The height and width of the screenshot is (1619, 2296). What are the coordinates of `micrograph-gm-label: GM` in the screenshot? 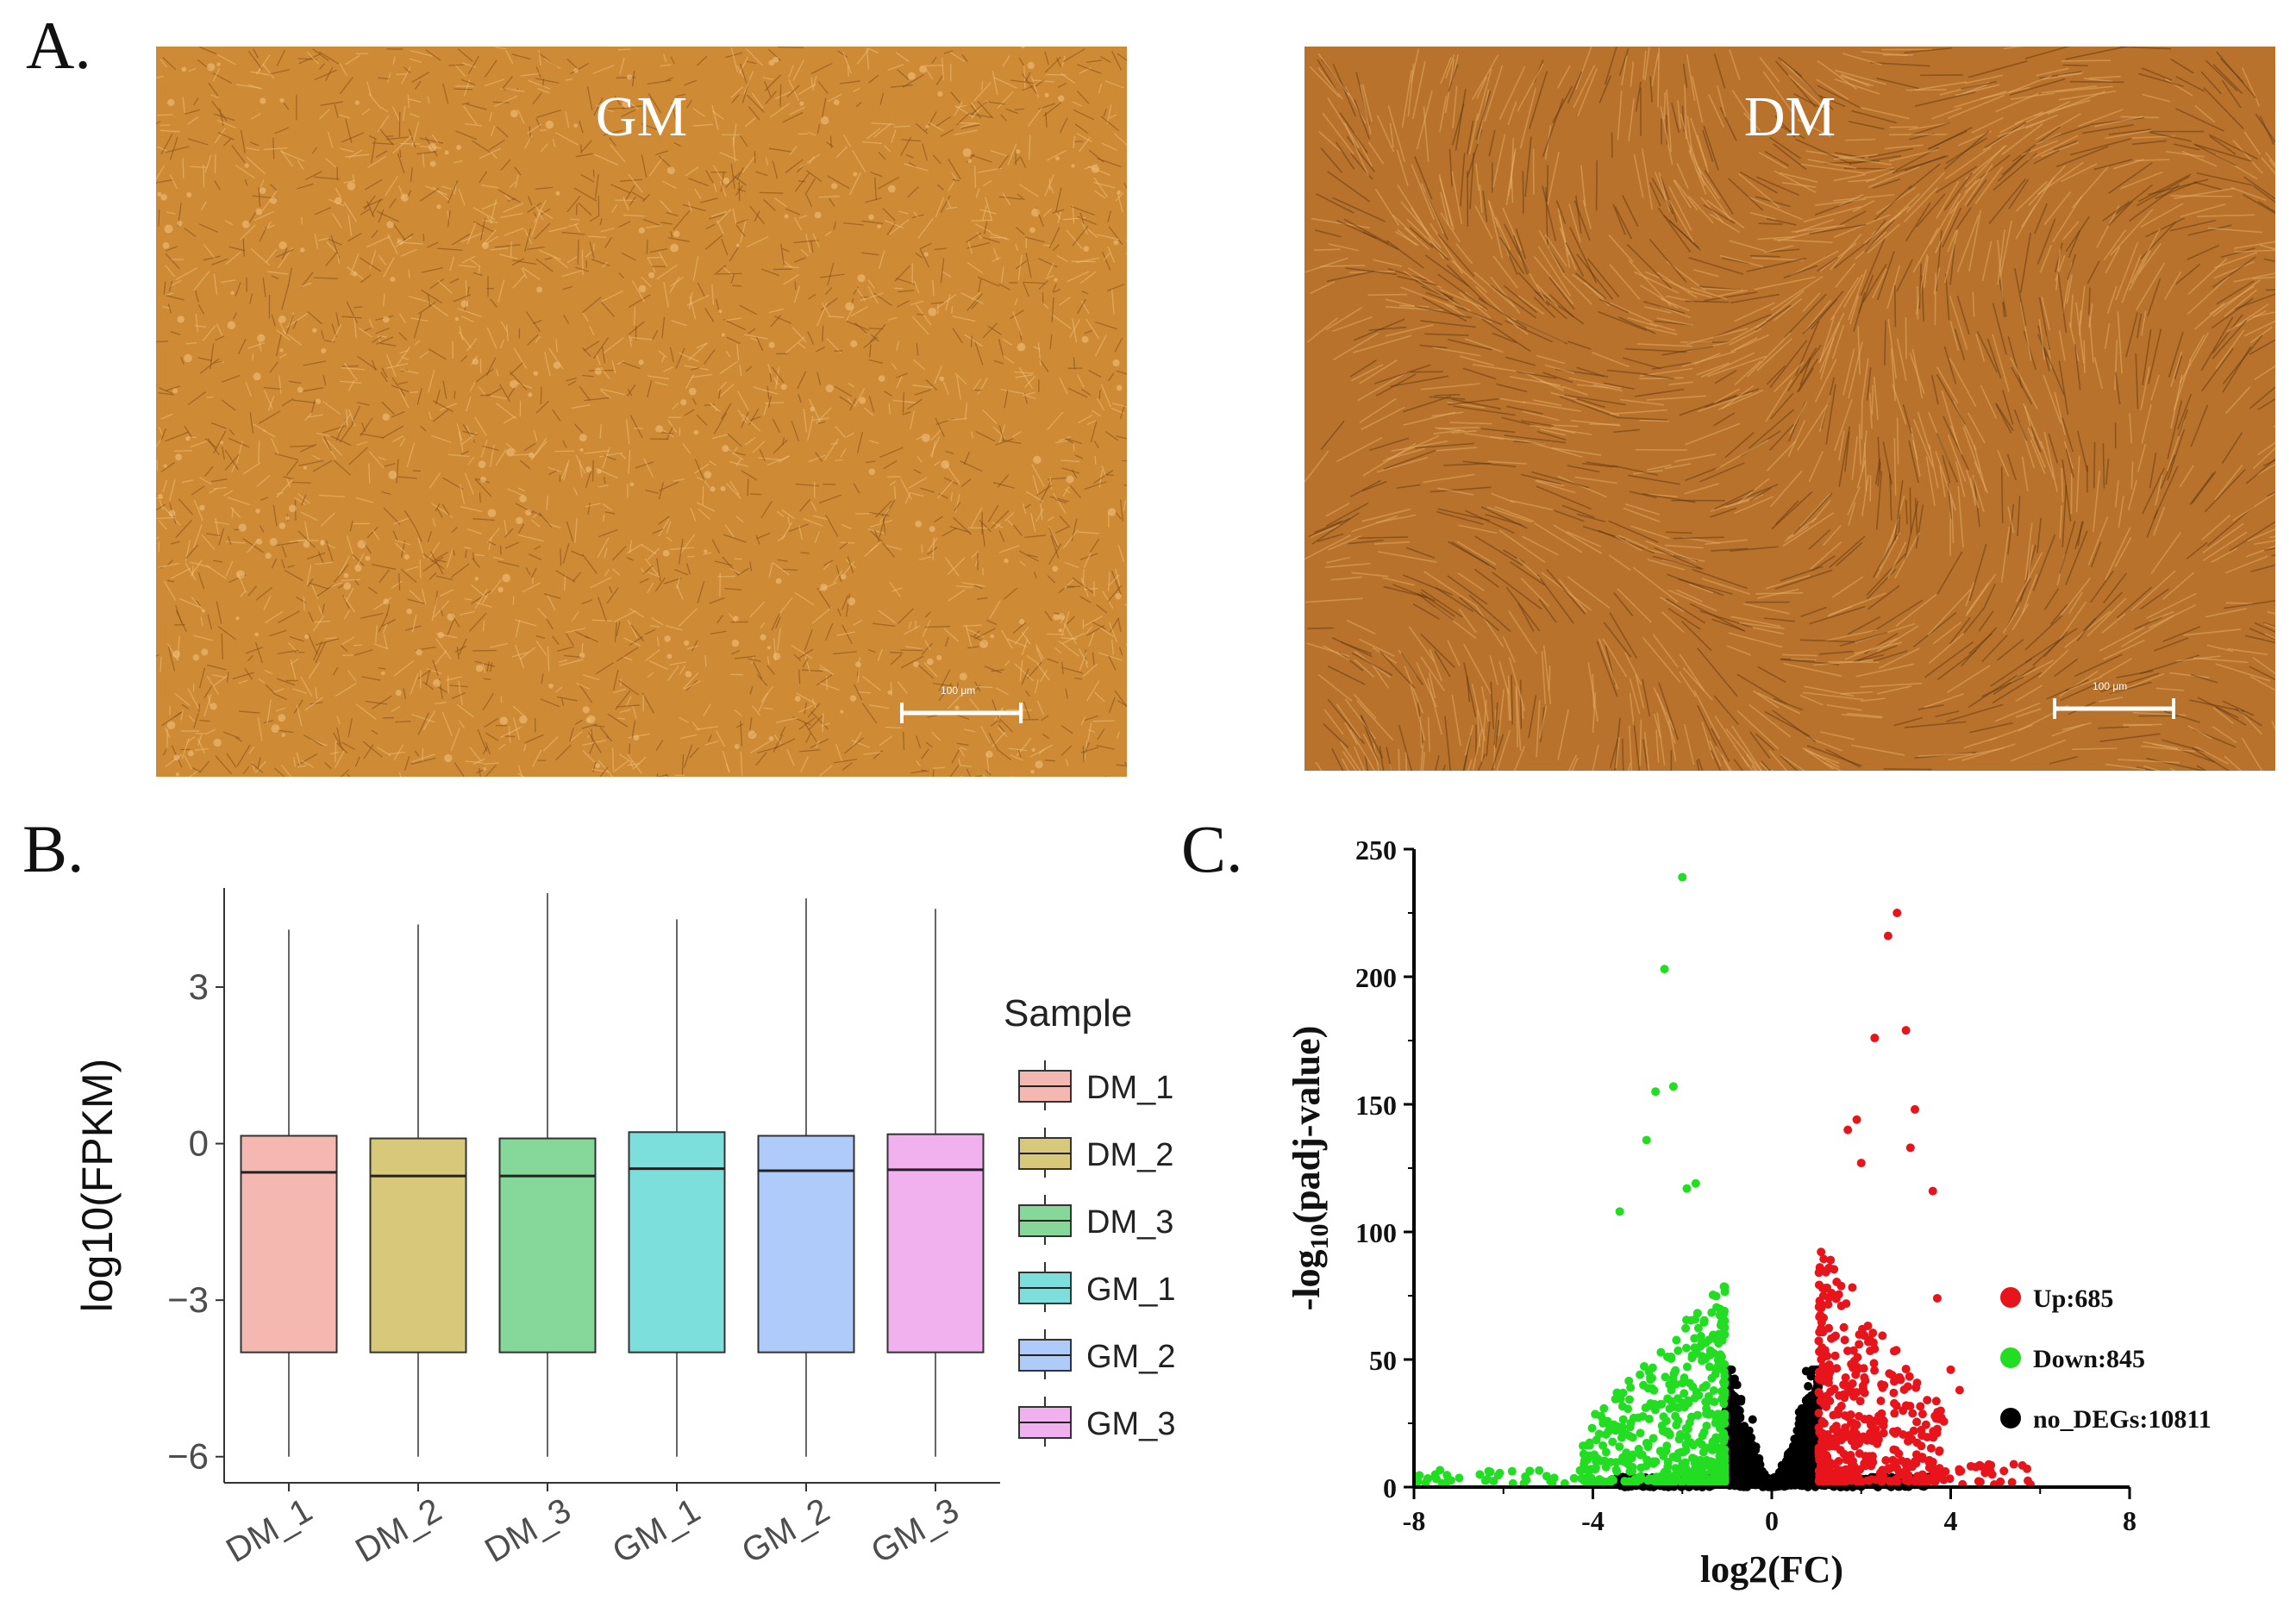 It's located at (641, 117).